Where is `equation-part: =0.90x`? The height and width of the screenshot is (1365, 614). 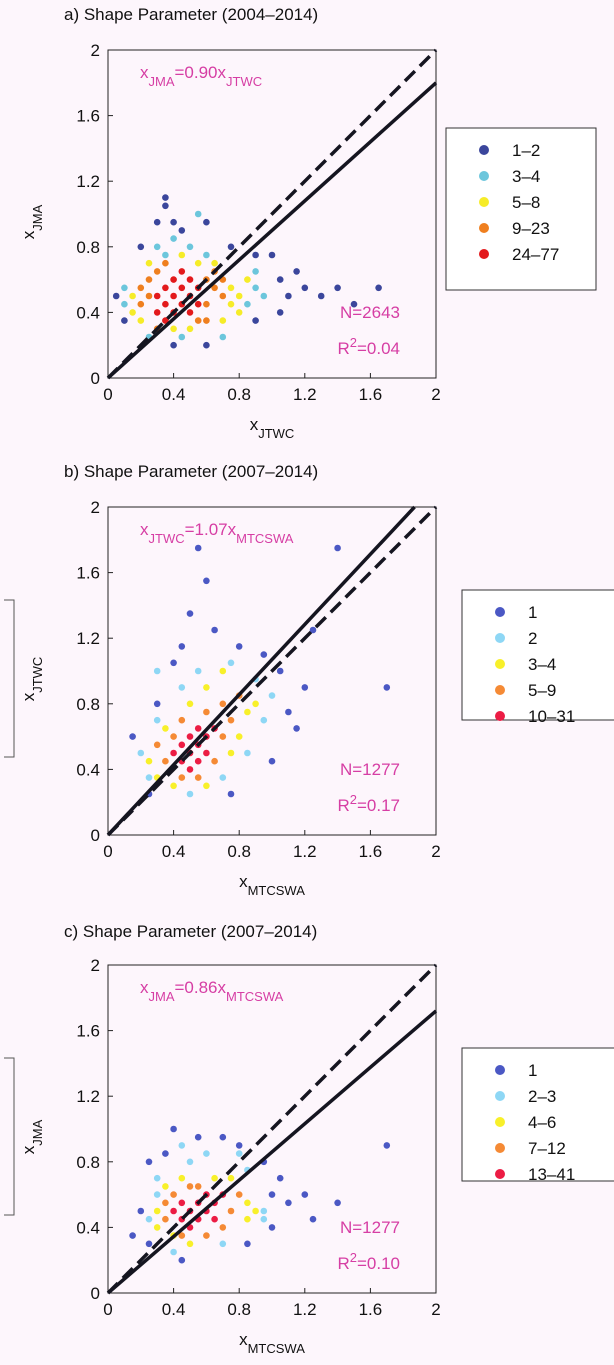
equation-part: =0.90x is located at coordinates (201, 72).